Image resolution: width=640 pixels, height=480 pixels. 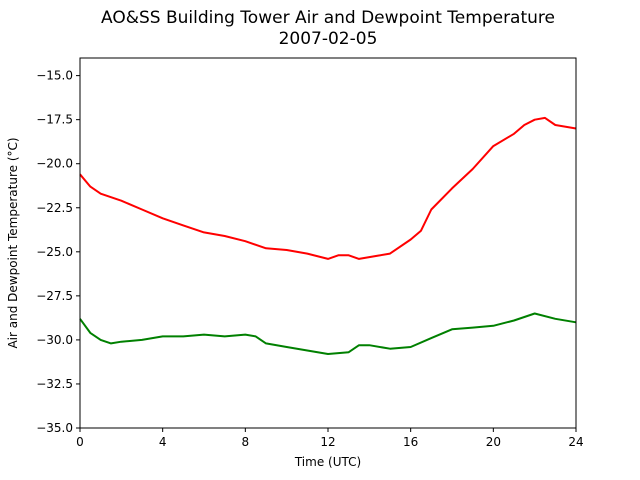 I want to click on y-tick-label: −22.5, so click(x=54, y=208).